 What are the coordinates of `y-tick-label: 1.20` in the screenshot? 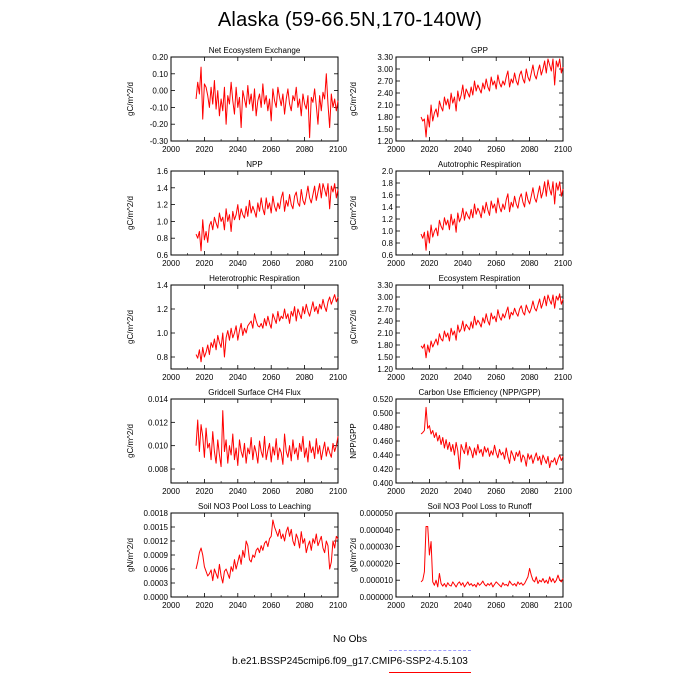 It's located at (385, 141).